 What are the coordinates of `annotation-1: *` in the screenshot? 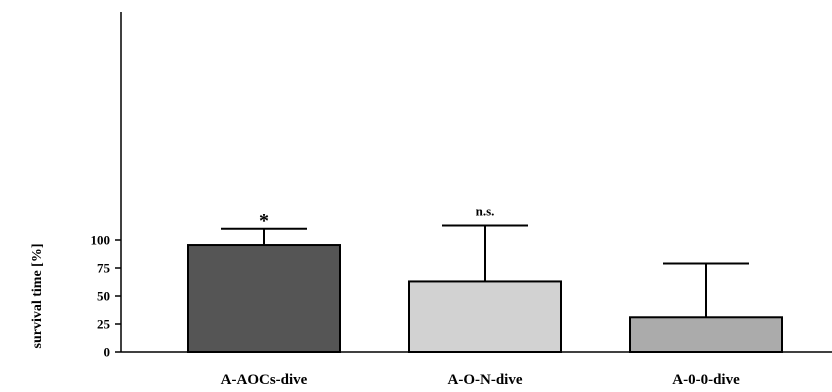 It's located at (264, 221).